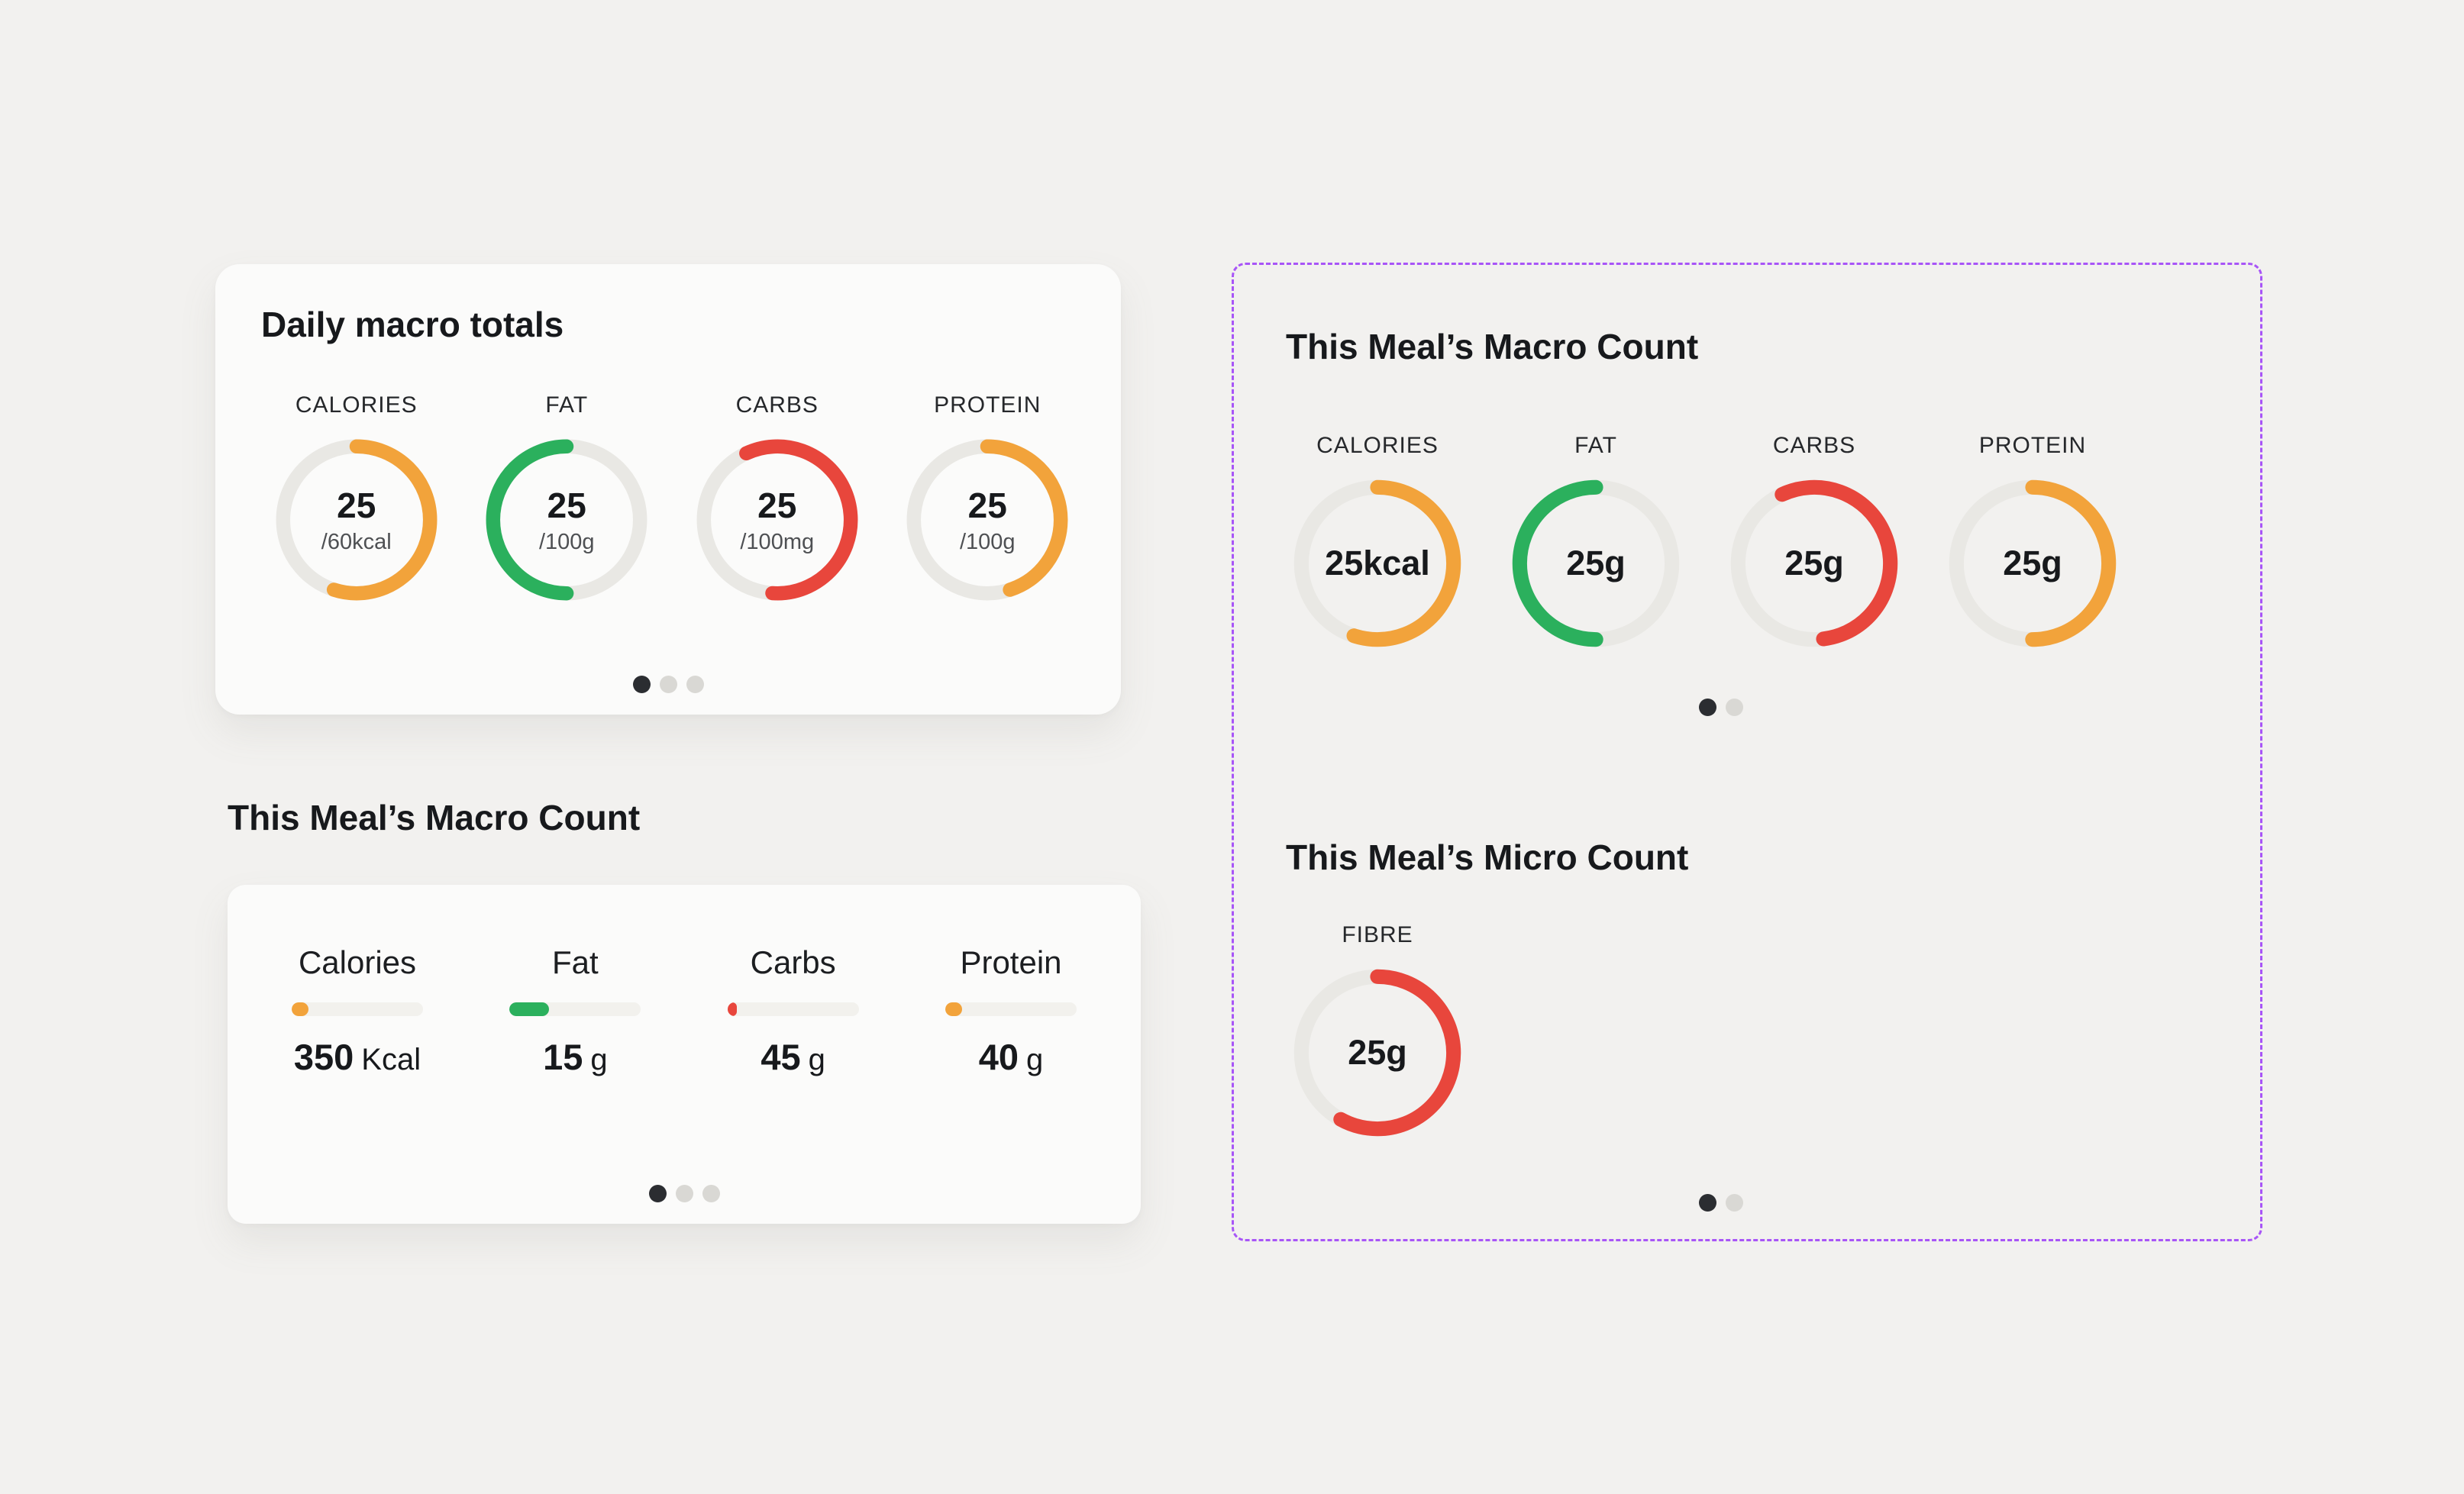  I want to click on progress-ring-calories: 25/60kcal, so click(356, 520).